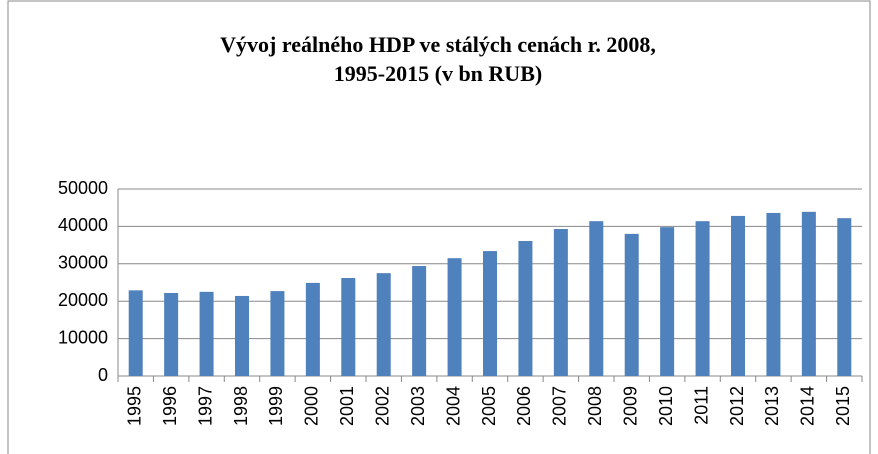 The height and width of the screenshot is (454, 878). Describe the element at coordinates (382, 406) in the screenshot. I see `x-tick-label: 2002` at that location.